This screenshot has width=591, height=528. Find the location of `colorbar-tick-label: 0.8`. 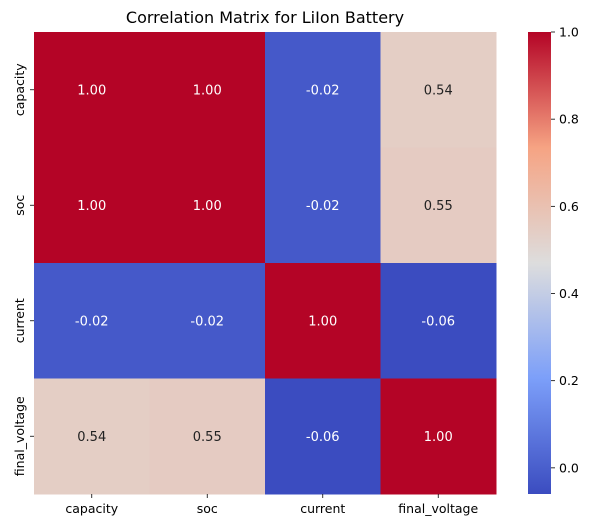

colorbar-tick-label: 0.8 is located at coordinates (569, 119).